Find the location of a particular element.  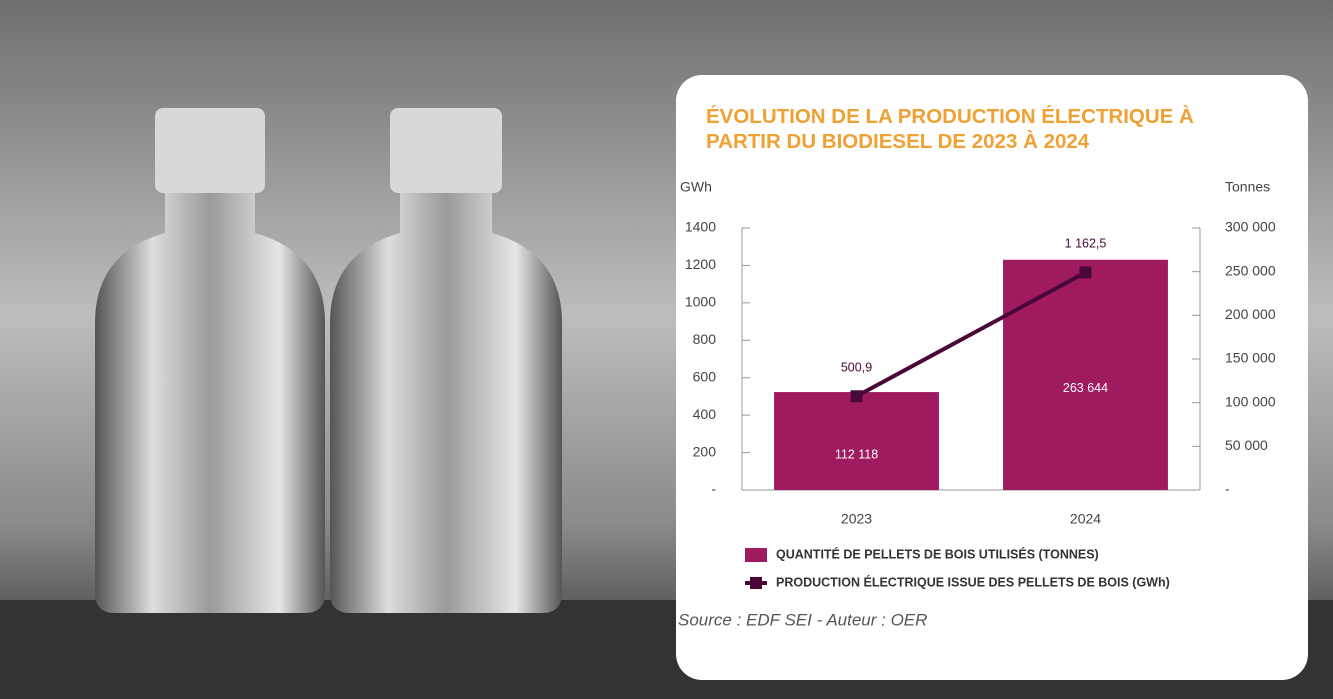

y-tick-label: 400 is located at coordinates (705, 414).